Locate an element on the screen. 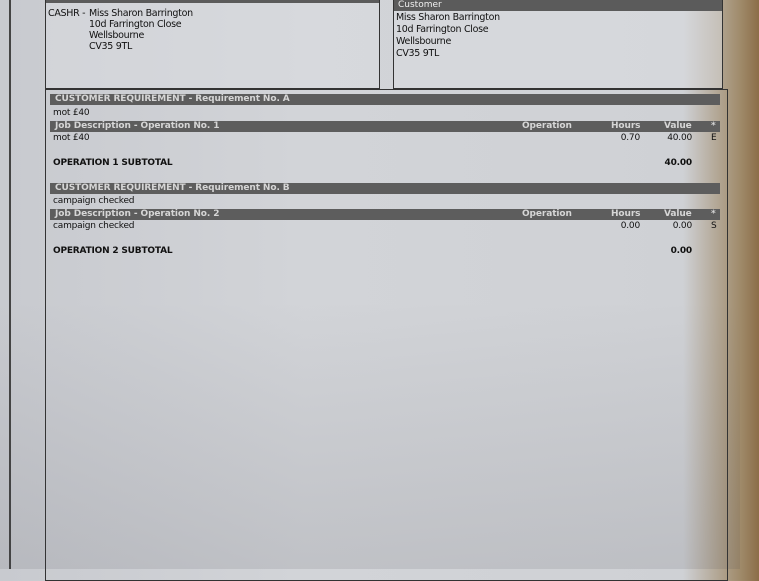  cashier-line2: Wellsbourne is located at coordinates (117, 35).